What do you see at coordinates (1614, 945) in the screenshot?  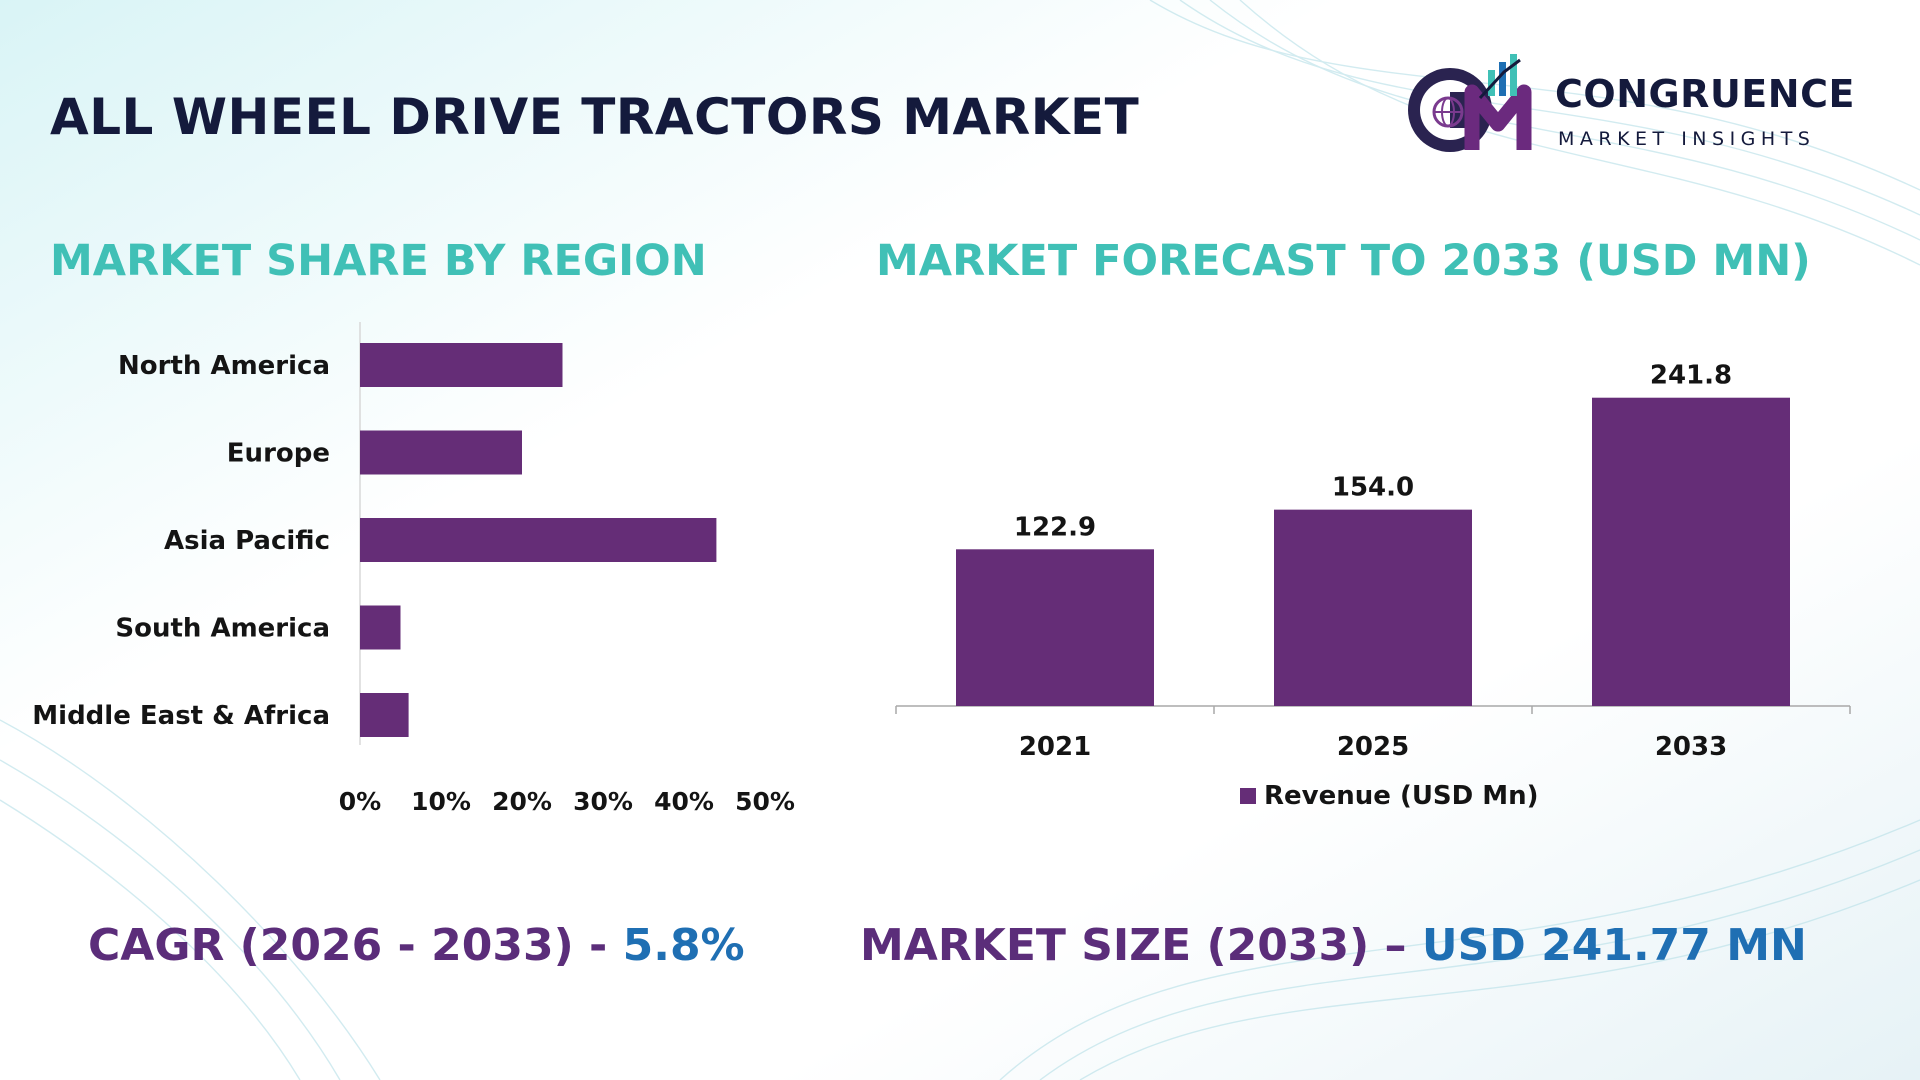 I see `market-size-value: USD 241.77 MN` at bounding box center [1614, 945].